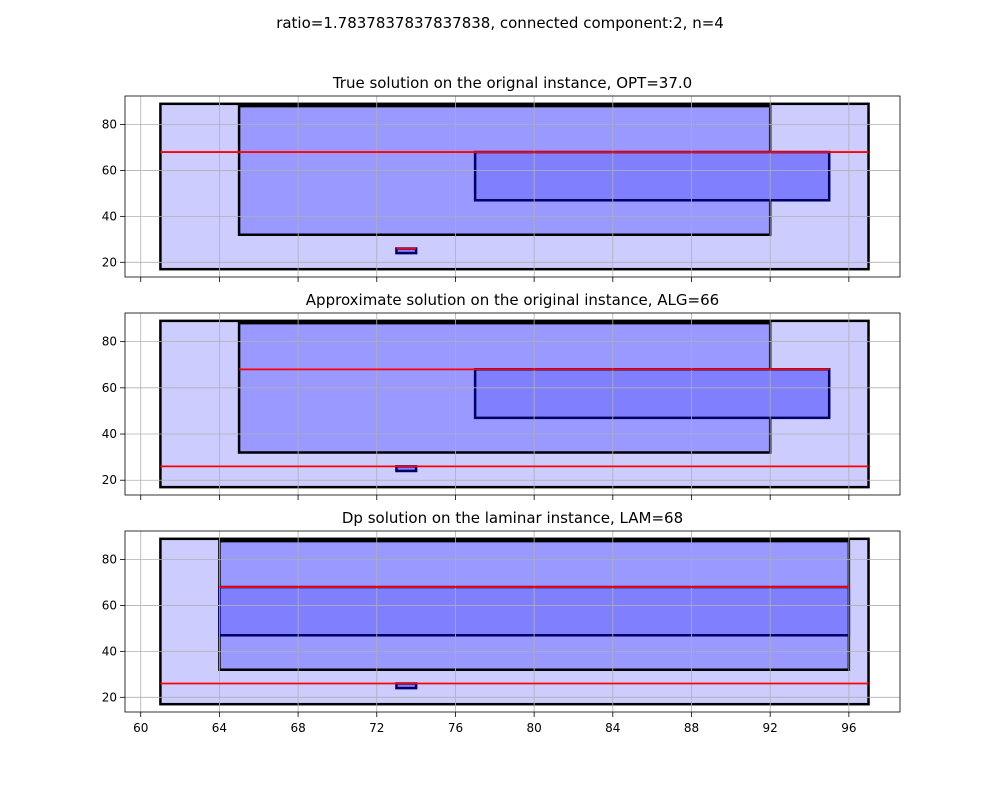  Describe the element at coordinates (533, 728) in the screenshot. I see `x-tick-label: 80` at that location.